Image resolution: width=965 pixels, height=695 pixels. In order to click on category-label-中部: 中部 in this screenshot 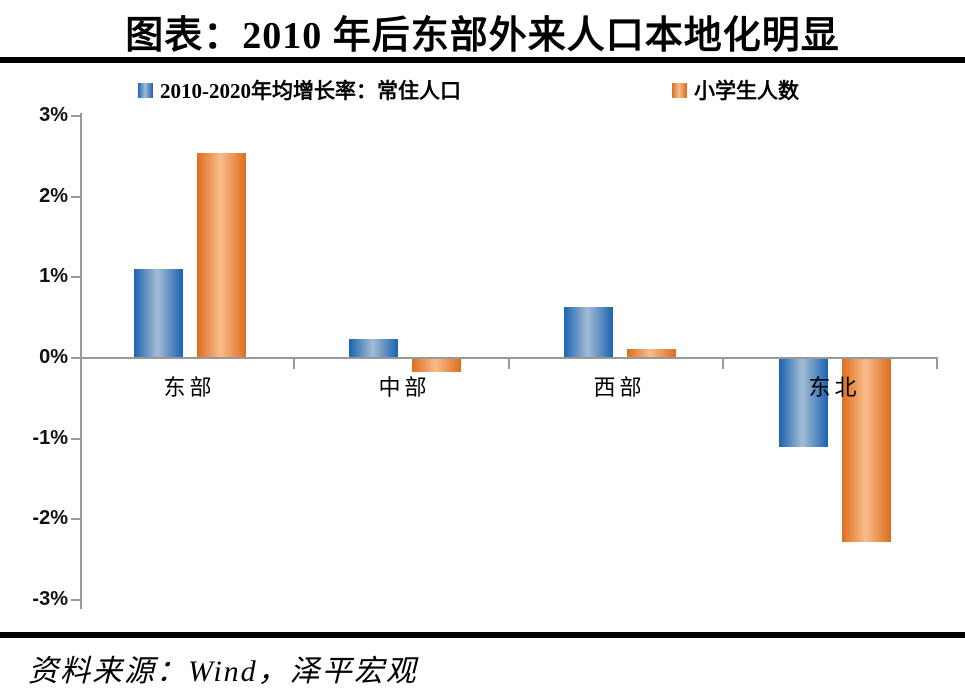, I will do `click(404, 387)`.